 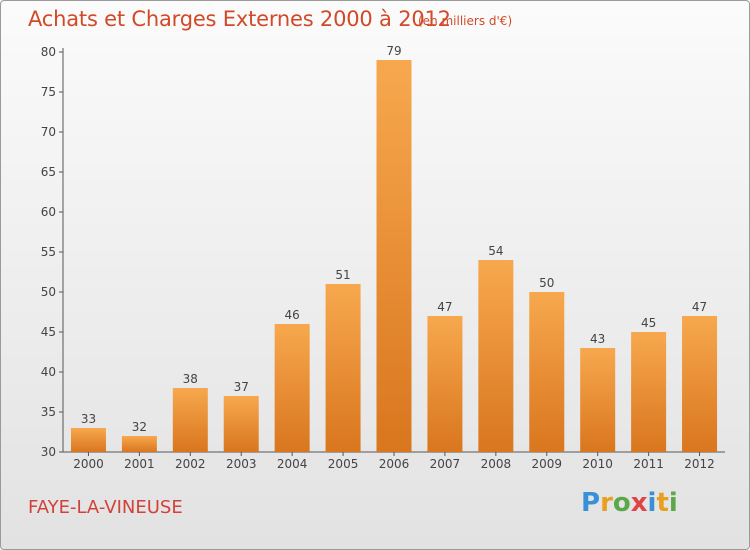 What do you see at coordinates (139, 427) in the screenshot?
I see `data-label: 32` at bounding box center [139, 427].